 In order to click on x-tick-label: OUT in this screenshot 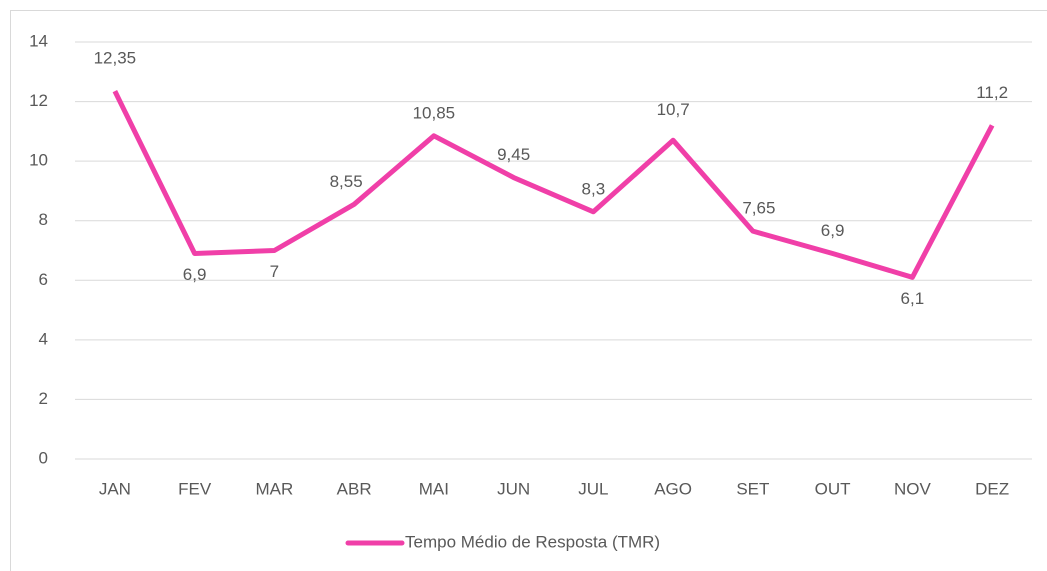, I will do `click(833, 488)`.